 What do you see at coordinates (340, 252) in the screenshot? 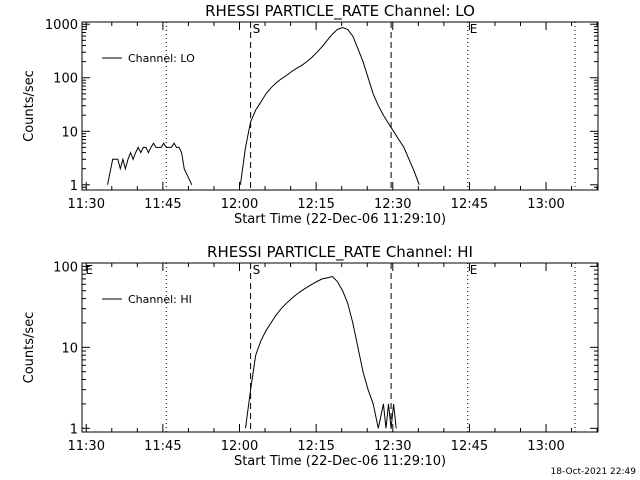
I see `chart-title: RHESSI PARTICLE_RATE Channel: HI` at bounding box center [340, 252].